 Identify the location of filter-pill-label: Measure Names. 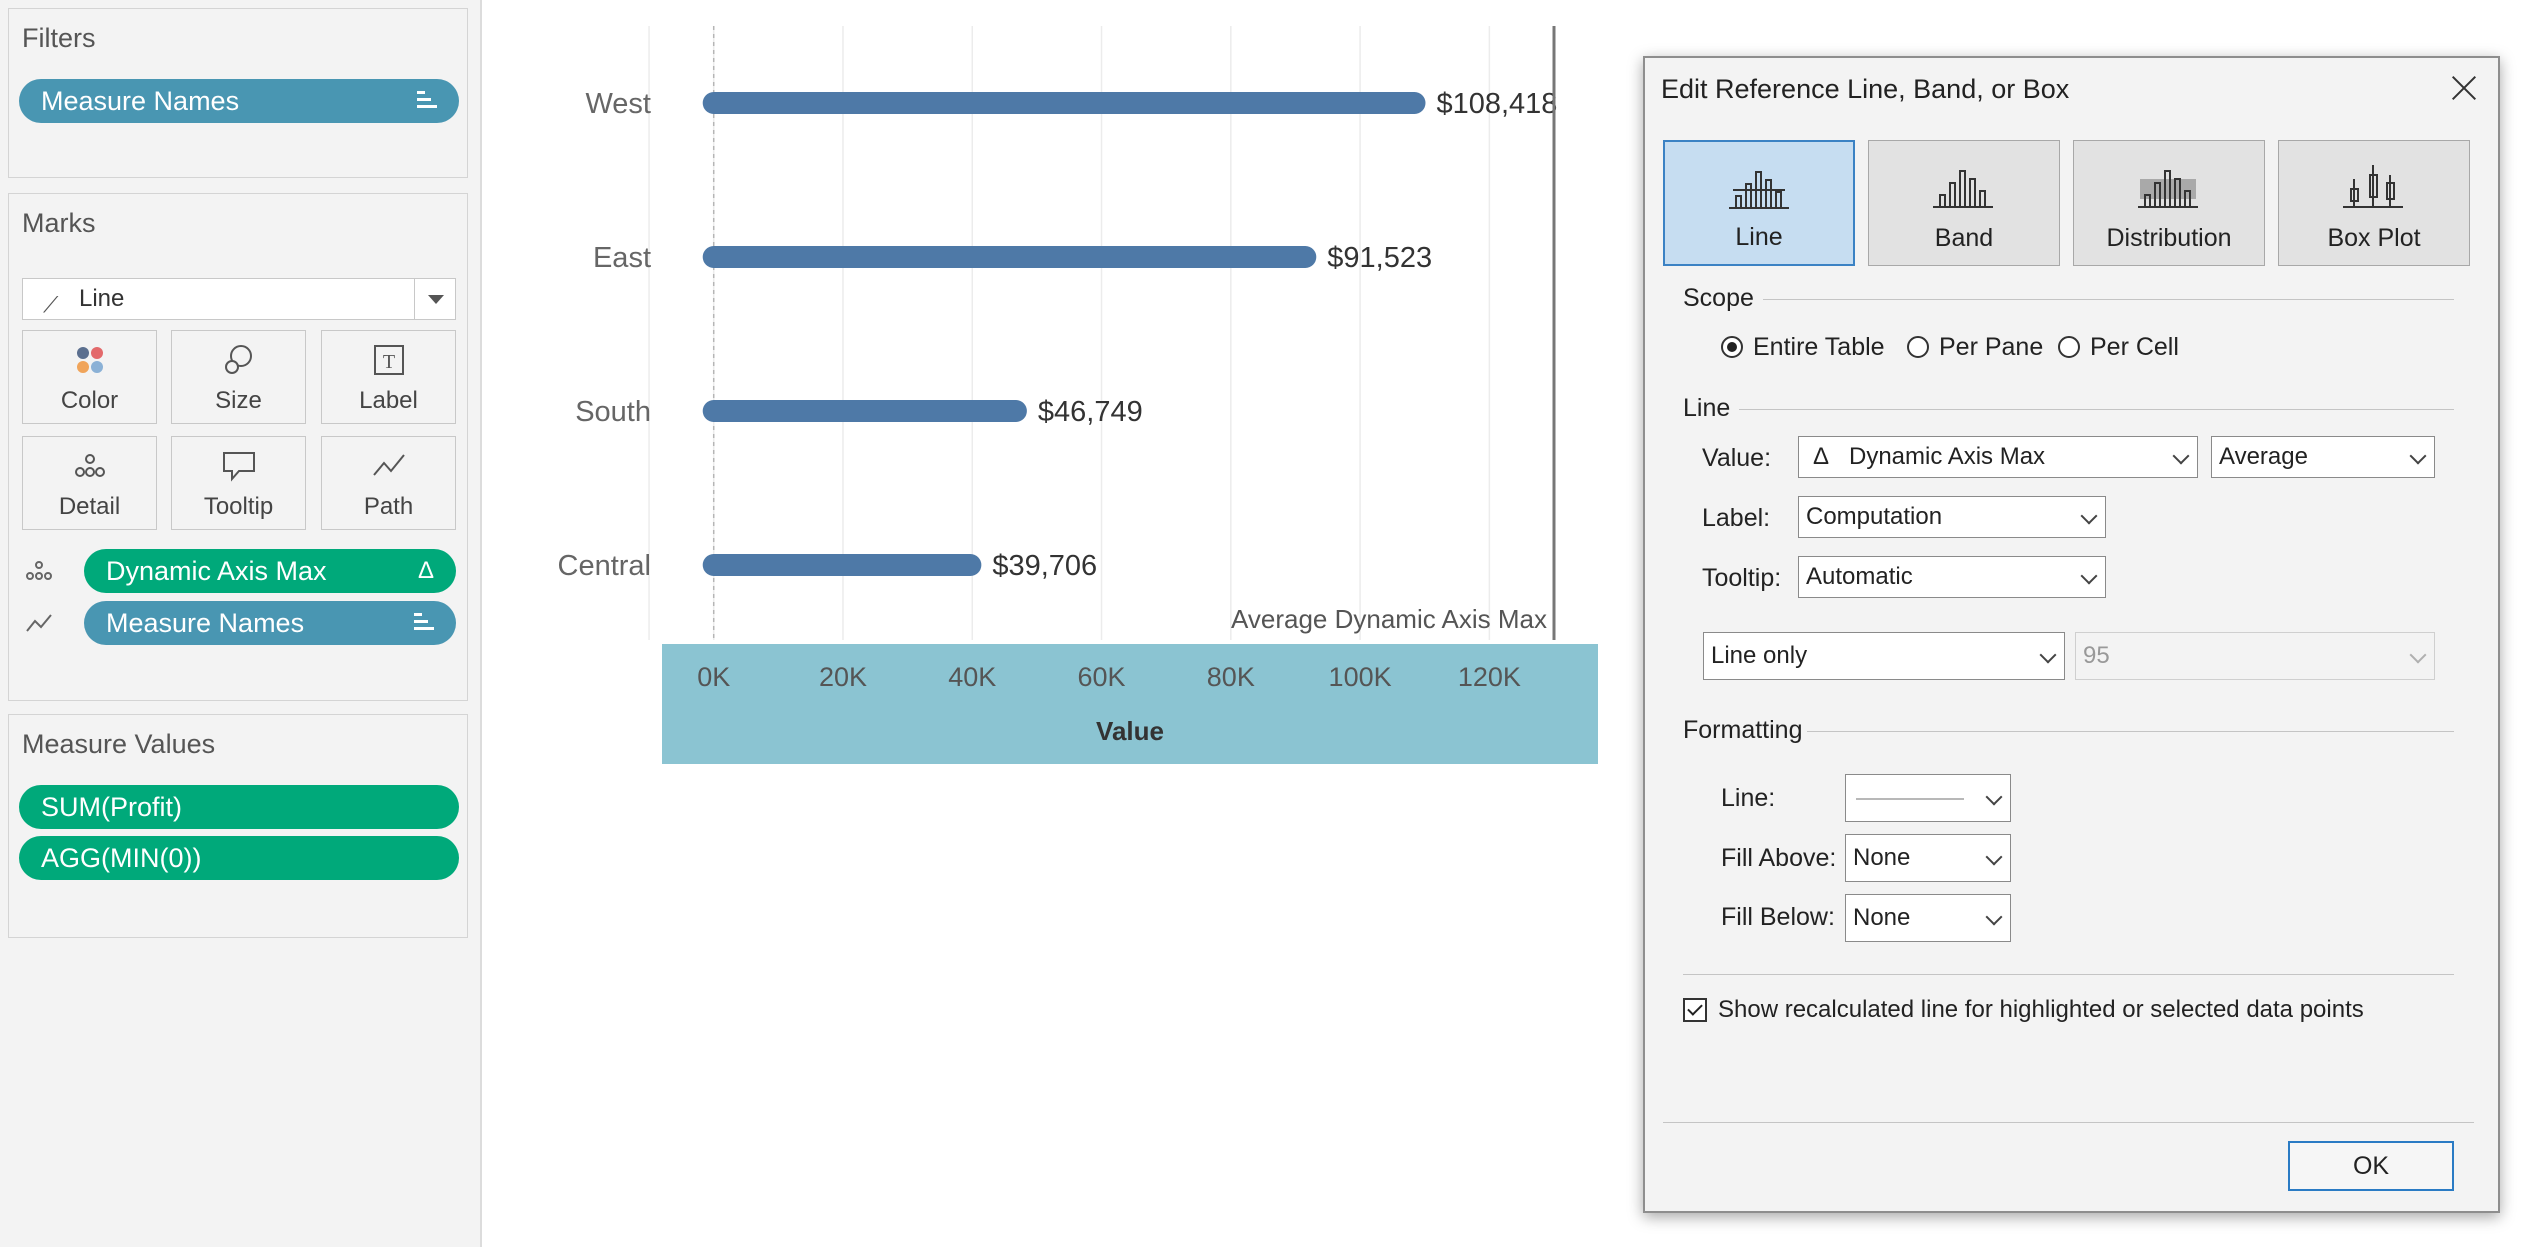
(140, 101).